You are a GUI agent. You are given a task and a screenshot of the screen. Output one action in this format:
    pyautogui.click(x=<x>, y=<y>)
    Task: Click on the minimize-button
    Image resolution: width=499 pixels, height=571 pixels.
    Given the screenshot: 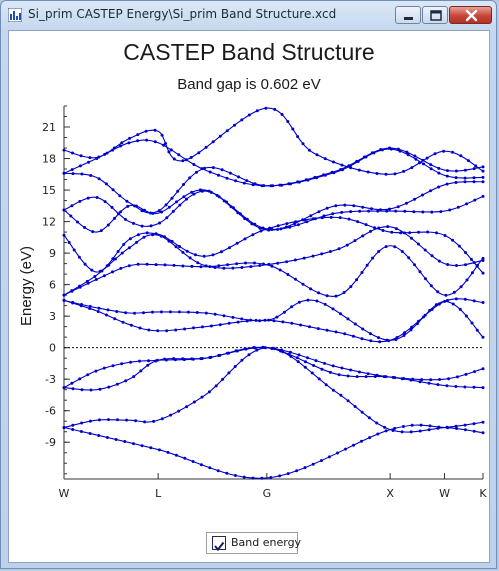 What is the action you would take?
    pyautogui.click(x=408, y=15)
    